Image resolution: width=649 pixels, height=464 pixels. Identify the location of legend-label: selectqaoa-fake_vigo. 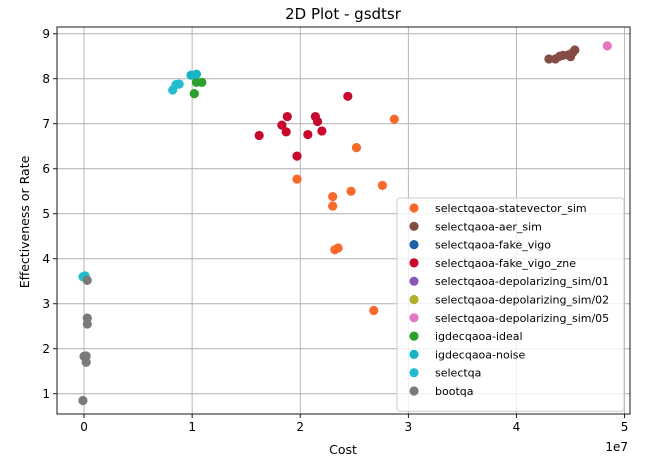
(493, 245).